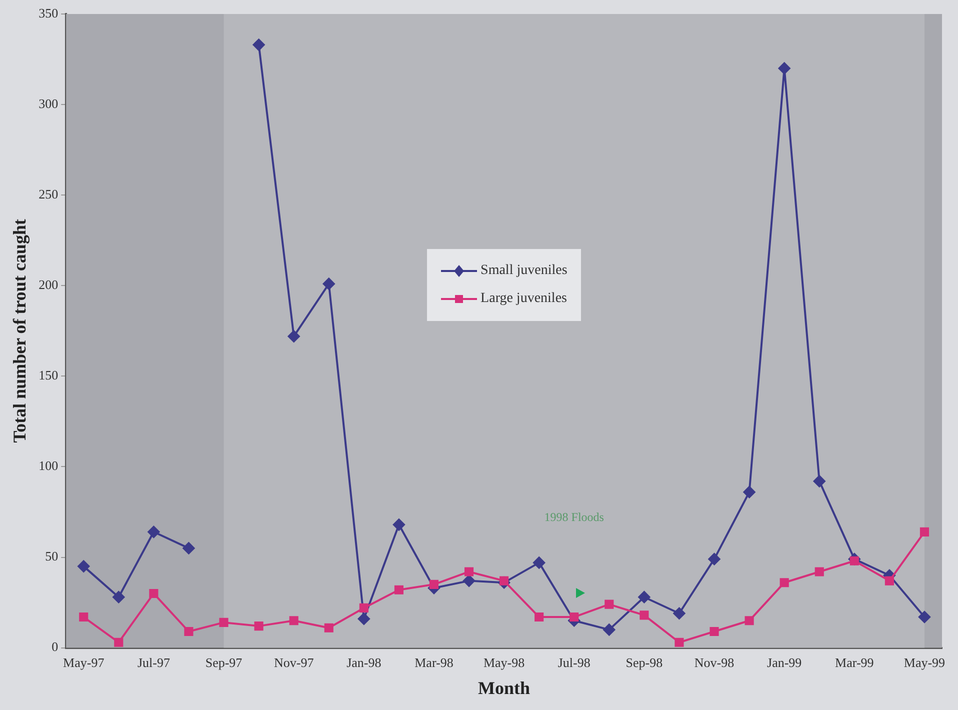 This screenshot has width=958, height=710. What do you see at coordinates (51, 556) in the screenshot?
I see `y-tick-label: 50` at bounding box center [51, 556].